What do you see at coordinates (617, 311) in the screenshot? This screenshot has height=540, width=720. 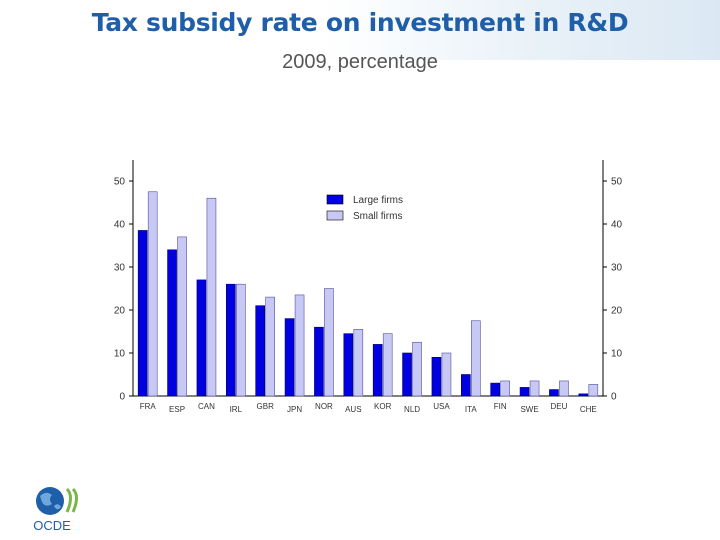 I see `y-tick-label-right: 20` at bounding box center [617, 311].